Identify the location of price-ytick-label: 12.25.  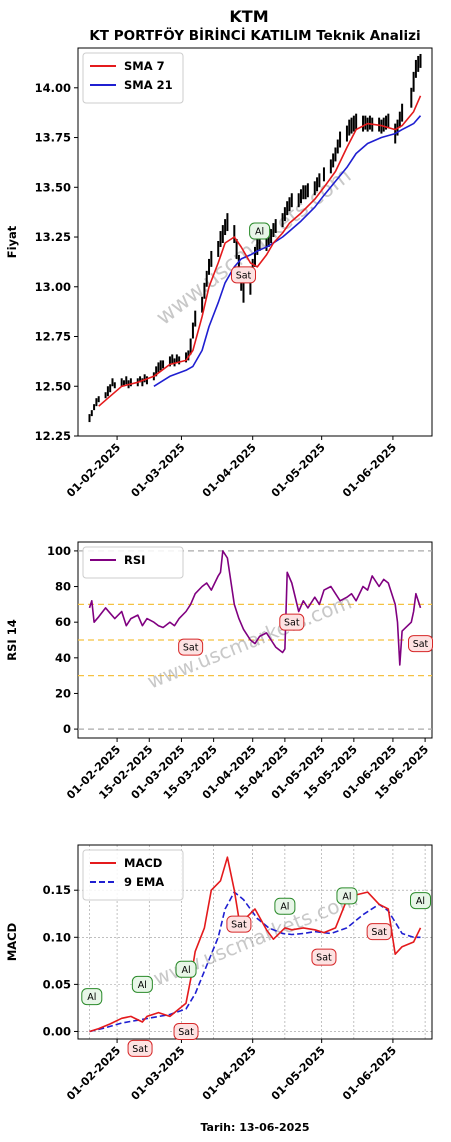
(53, 436).